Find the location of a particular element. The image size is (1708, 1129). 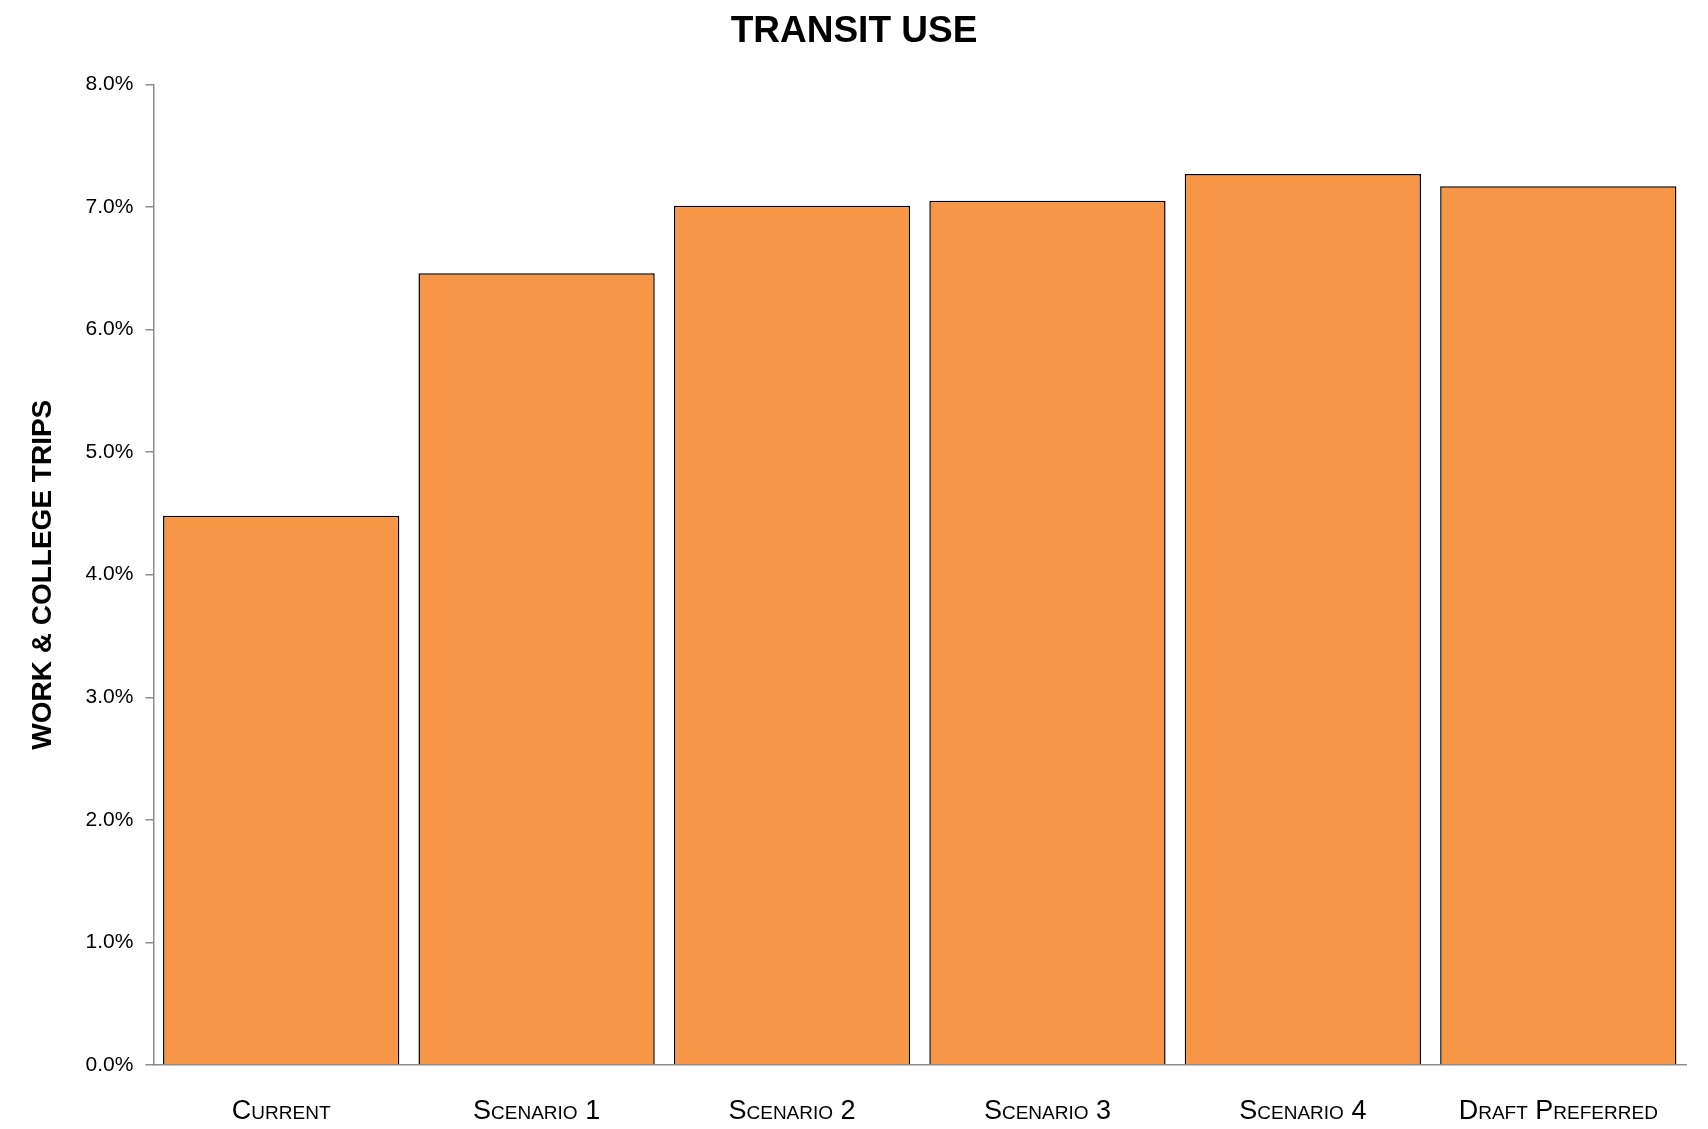

y-tick-label: 2.0% is located at coordinates (109, 818).